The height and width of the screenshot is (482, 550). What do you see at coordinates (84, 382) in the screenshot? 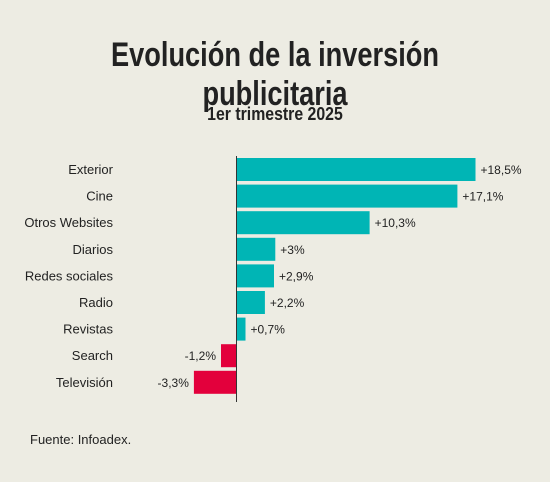
I see `category-label: Televisión` at bounding box center [84, 382].